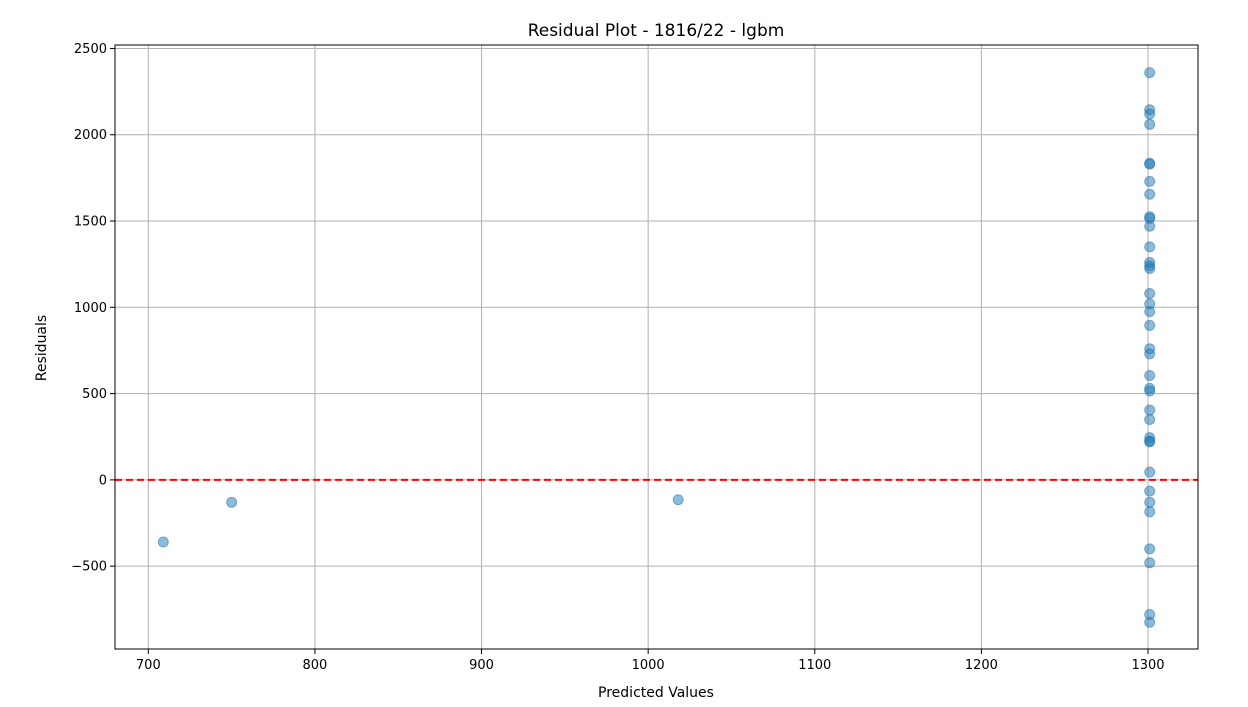  Describe the element at coordinates (481, 665) in the screenshot. I see `x-tick-label: 900` at that location.